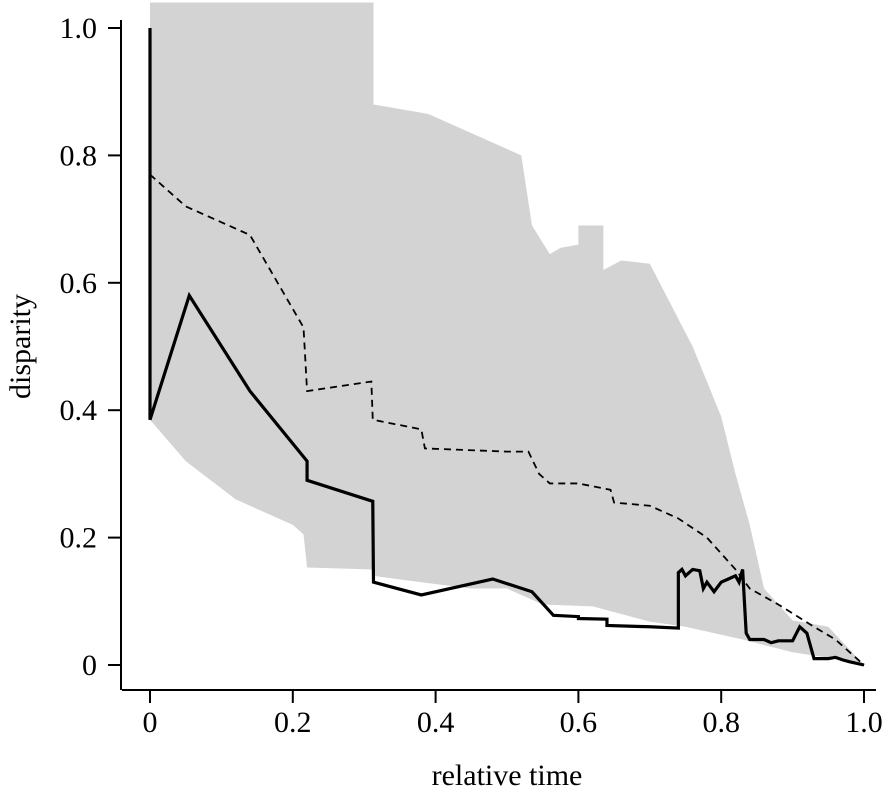  What do you see at coordinates (721, 722) in the screenshot?
I see `x-tick-label: 0.8` at bounding box center [721, 722].